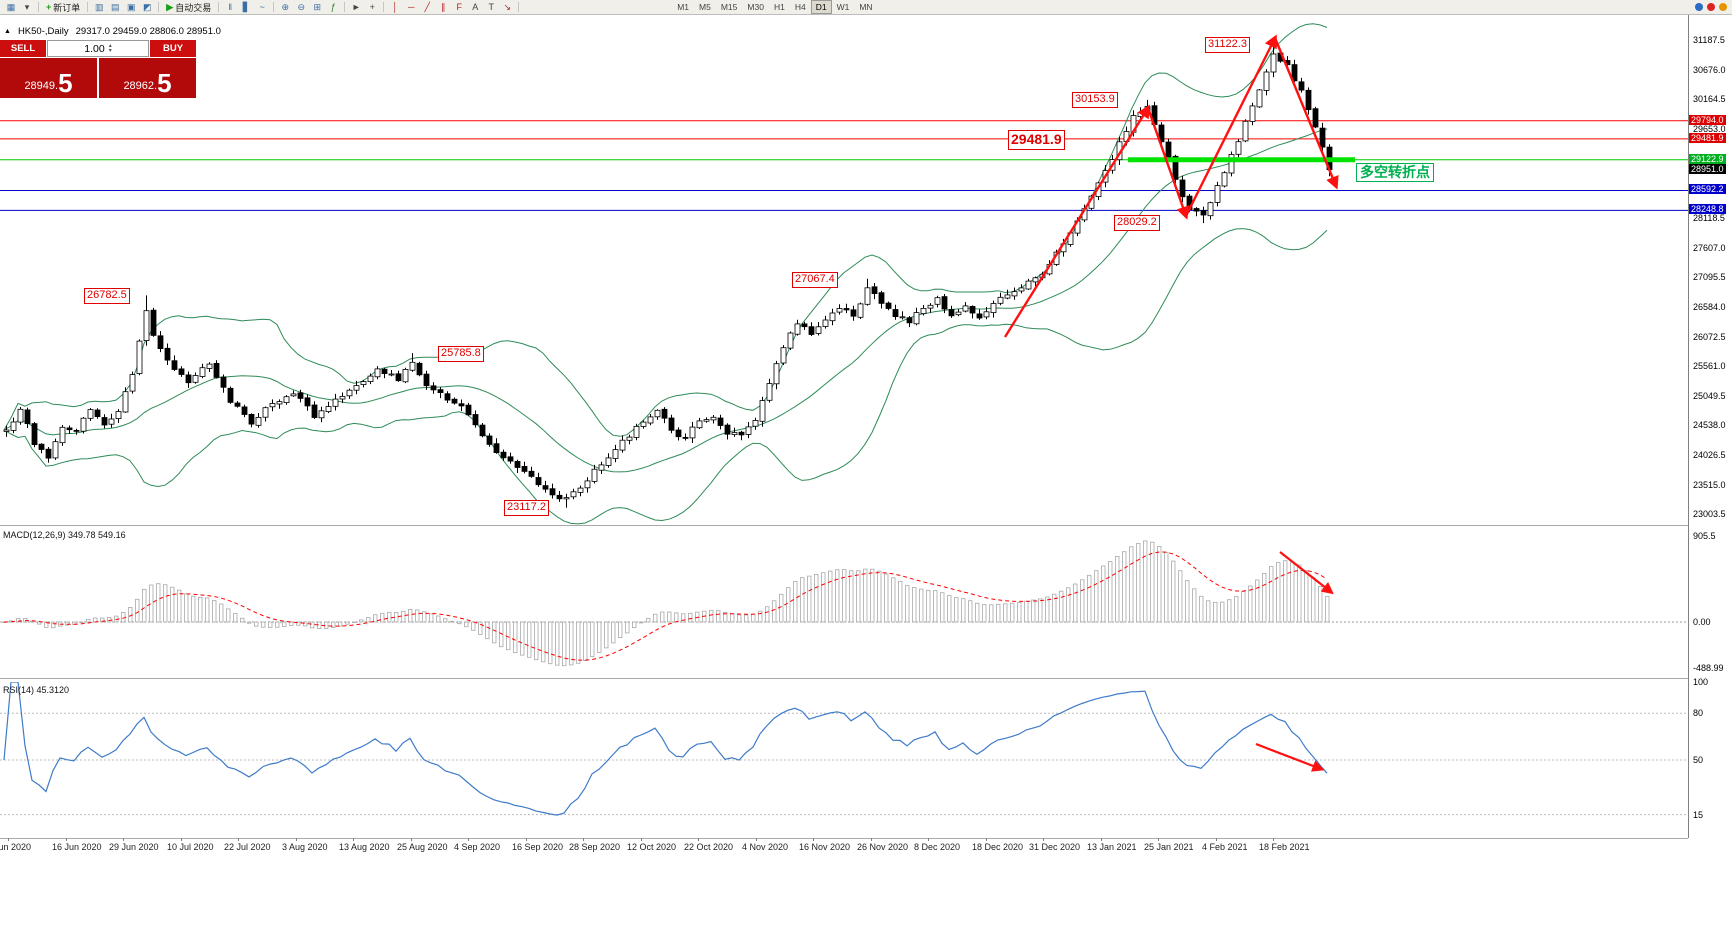 The height and width of the screenshot is (940, 1732). Describe the element at coordinates (188, 7) in the screenshot. I see `autotrade-button: ▶ 自动交易` at that location.